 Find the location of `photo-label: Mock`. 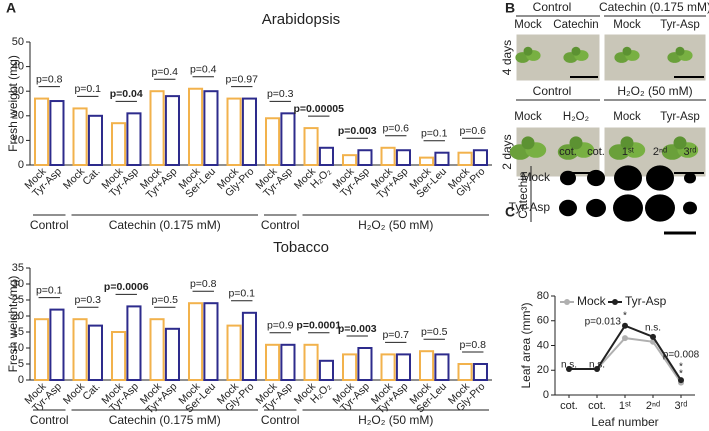

photo-label: Mock is located at coordinates (528, 117).